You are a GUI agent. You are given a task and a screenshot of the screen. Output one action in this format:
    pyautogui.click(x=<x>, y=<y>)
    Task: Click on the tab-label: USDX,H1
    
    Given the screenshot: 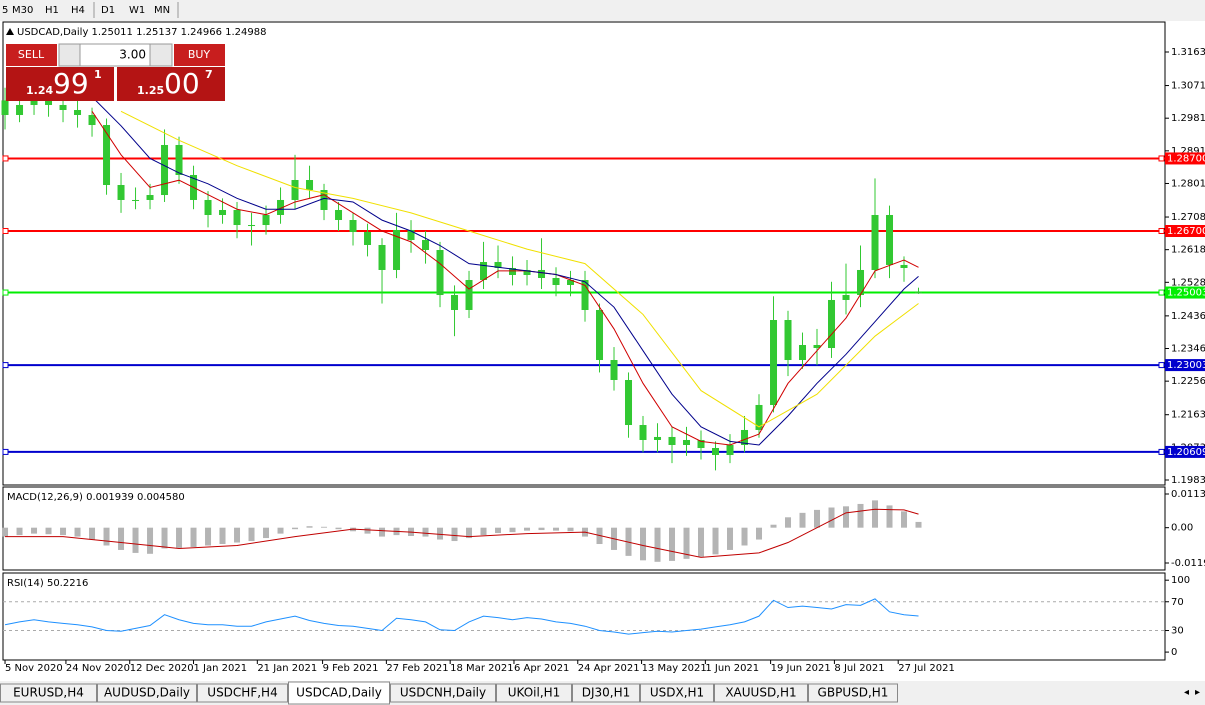 What is the action you would take?
    pyautogui.click(x=677, y=693)
    